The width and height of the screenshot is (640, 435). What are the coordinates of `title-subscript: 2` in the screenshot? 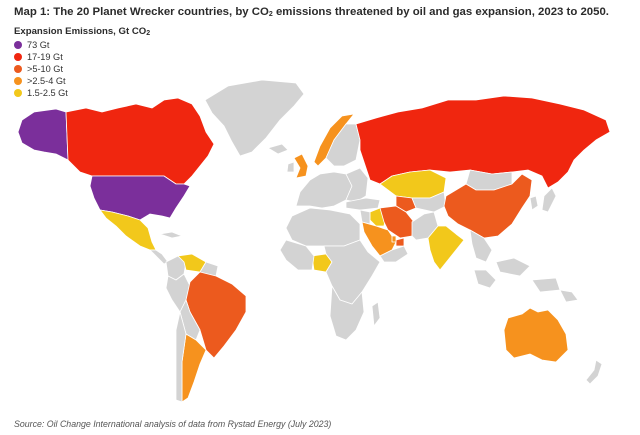 It's located at (270, 14).